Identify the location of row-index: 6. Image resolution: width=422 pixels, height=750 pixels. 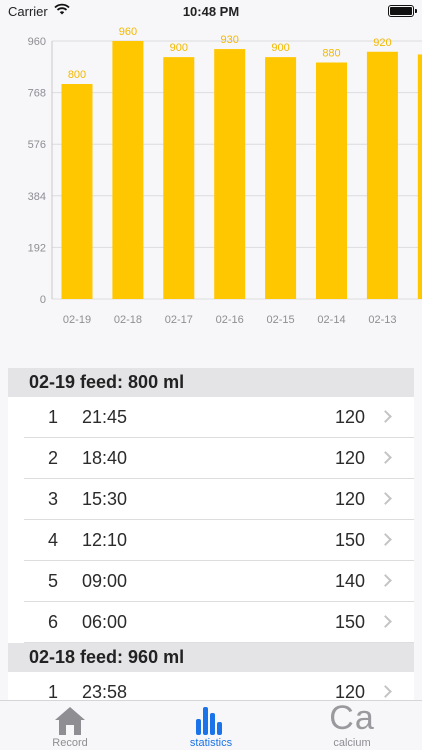
(53, 622).